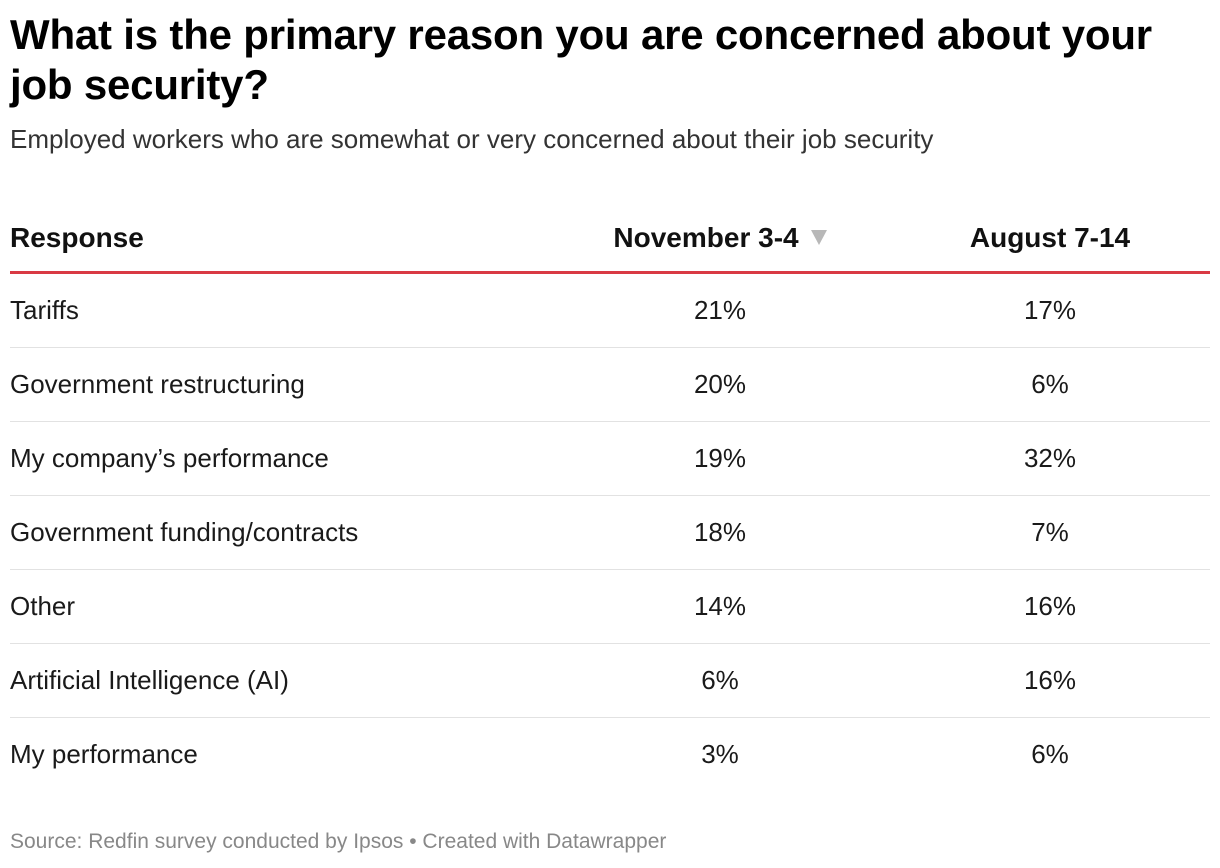 The height and width of the screenshot is (868, 1220). I want to click on header-row: Response November 3-4 August 7-14, so click(610, 239).